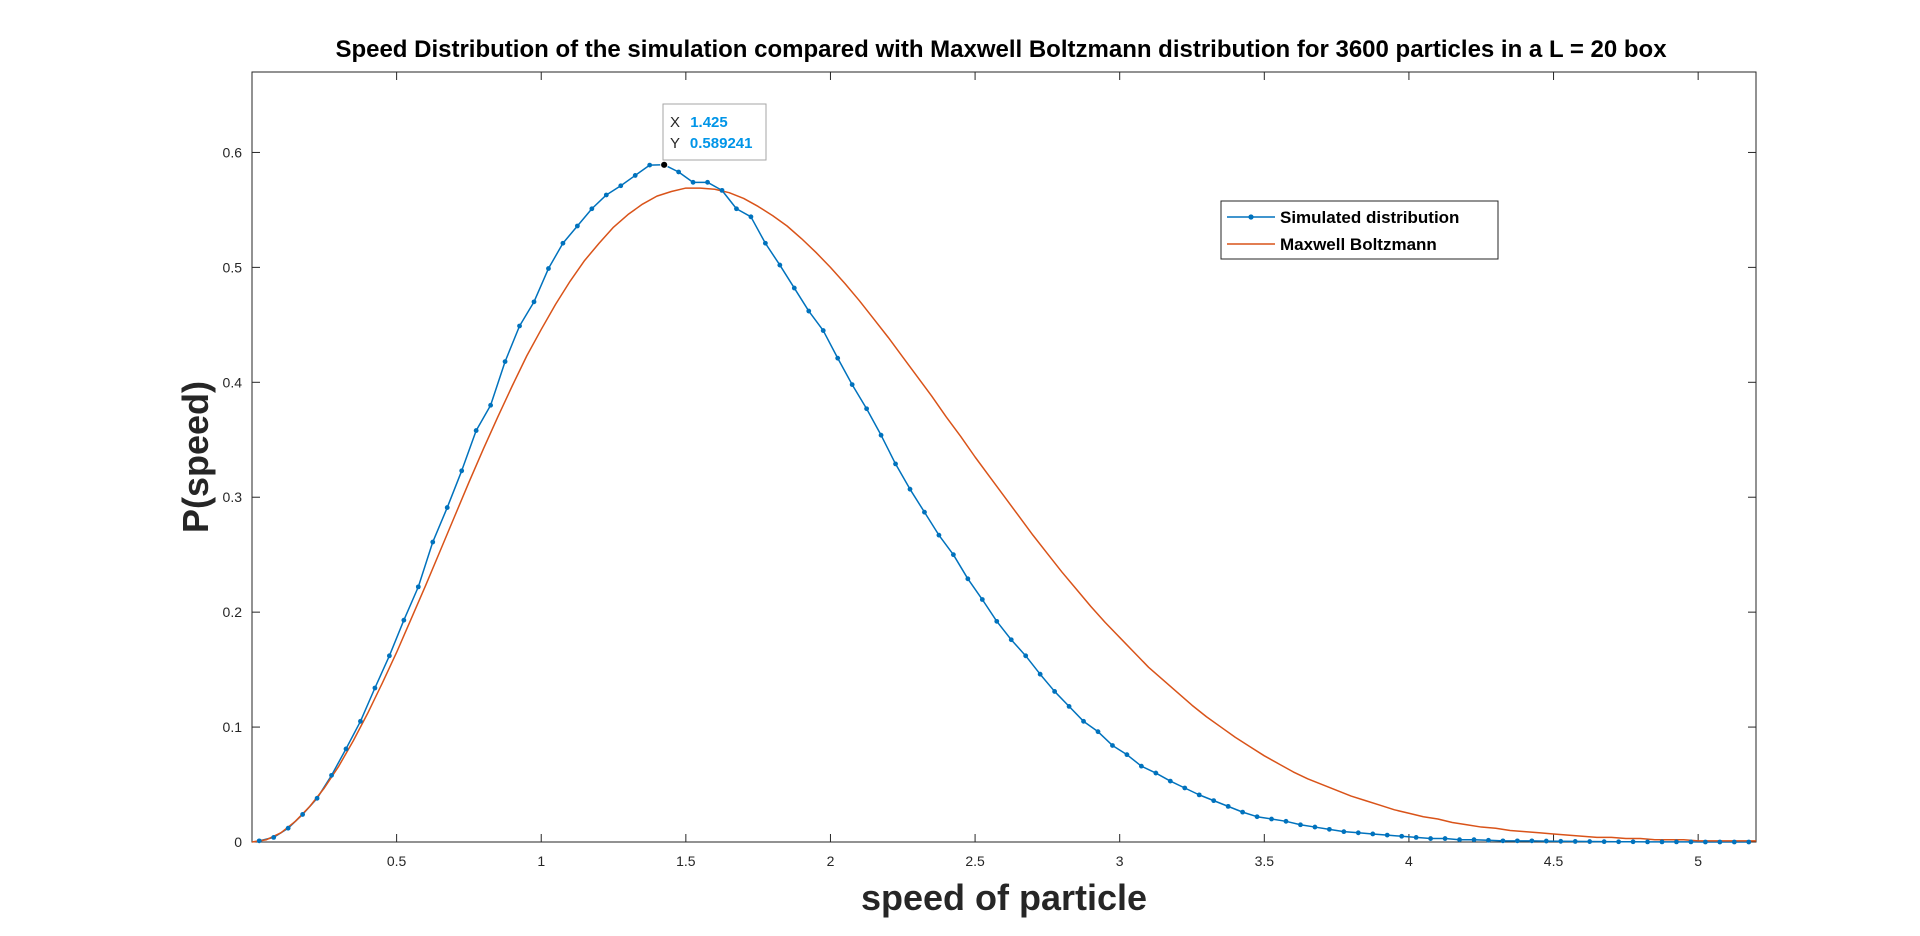  What do you see at coordinates (1359, 230) in the screenshot?
I see `legend: Simulated distribution Maxwell Boltzmann` at bounding box center [1359, 230].